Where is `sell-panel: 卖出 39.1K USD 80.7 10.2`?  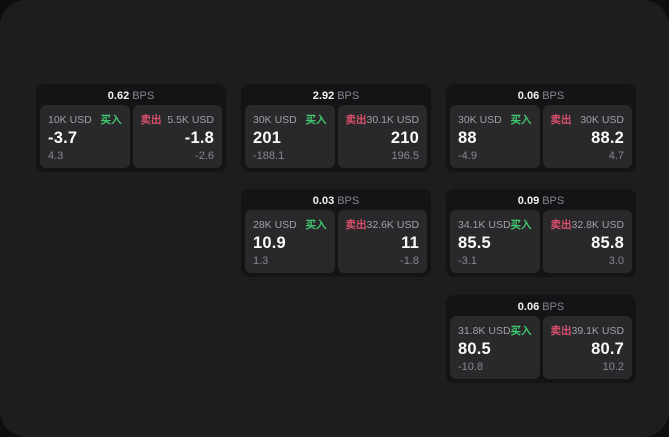 sell-panel: 卖出 39.1K USD 80.7 10.2 is located at coordinates (587, 347).